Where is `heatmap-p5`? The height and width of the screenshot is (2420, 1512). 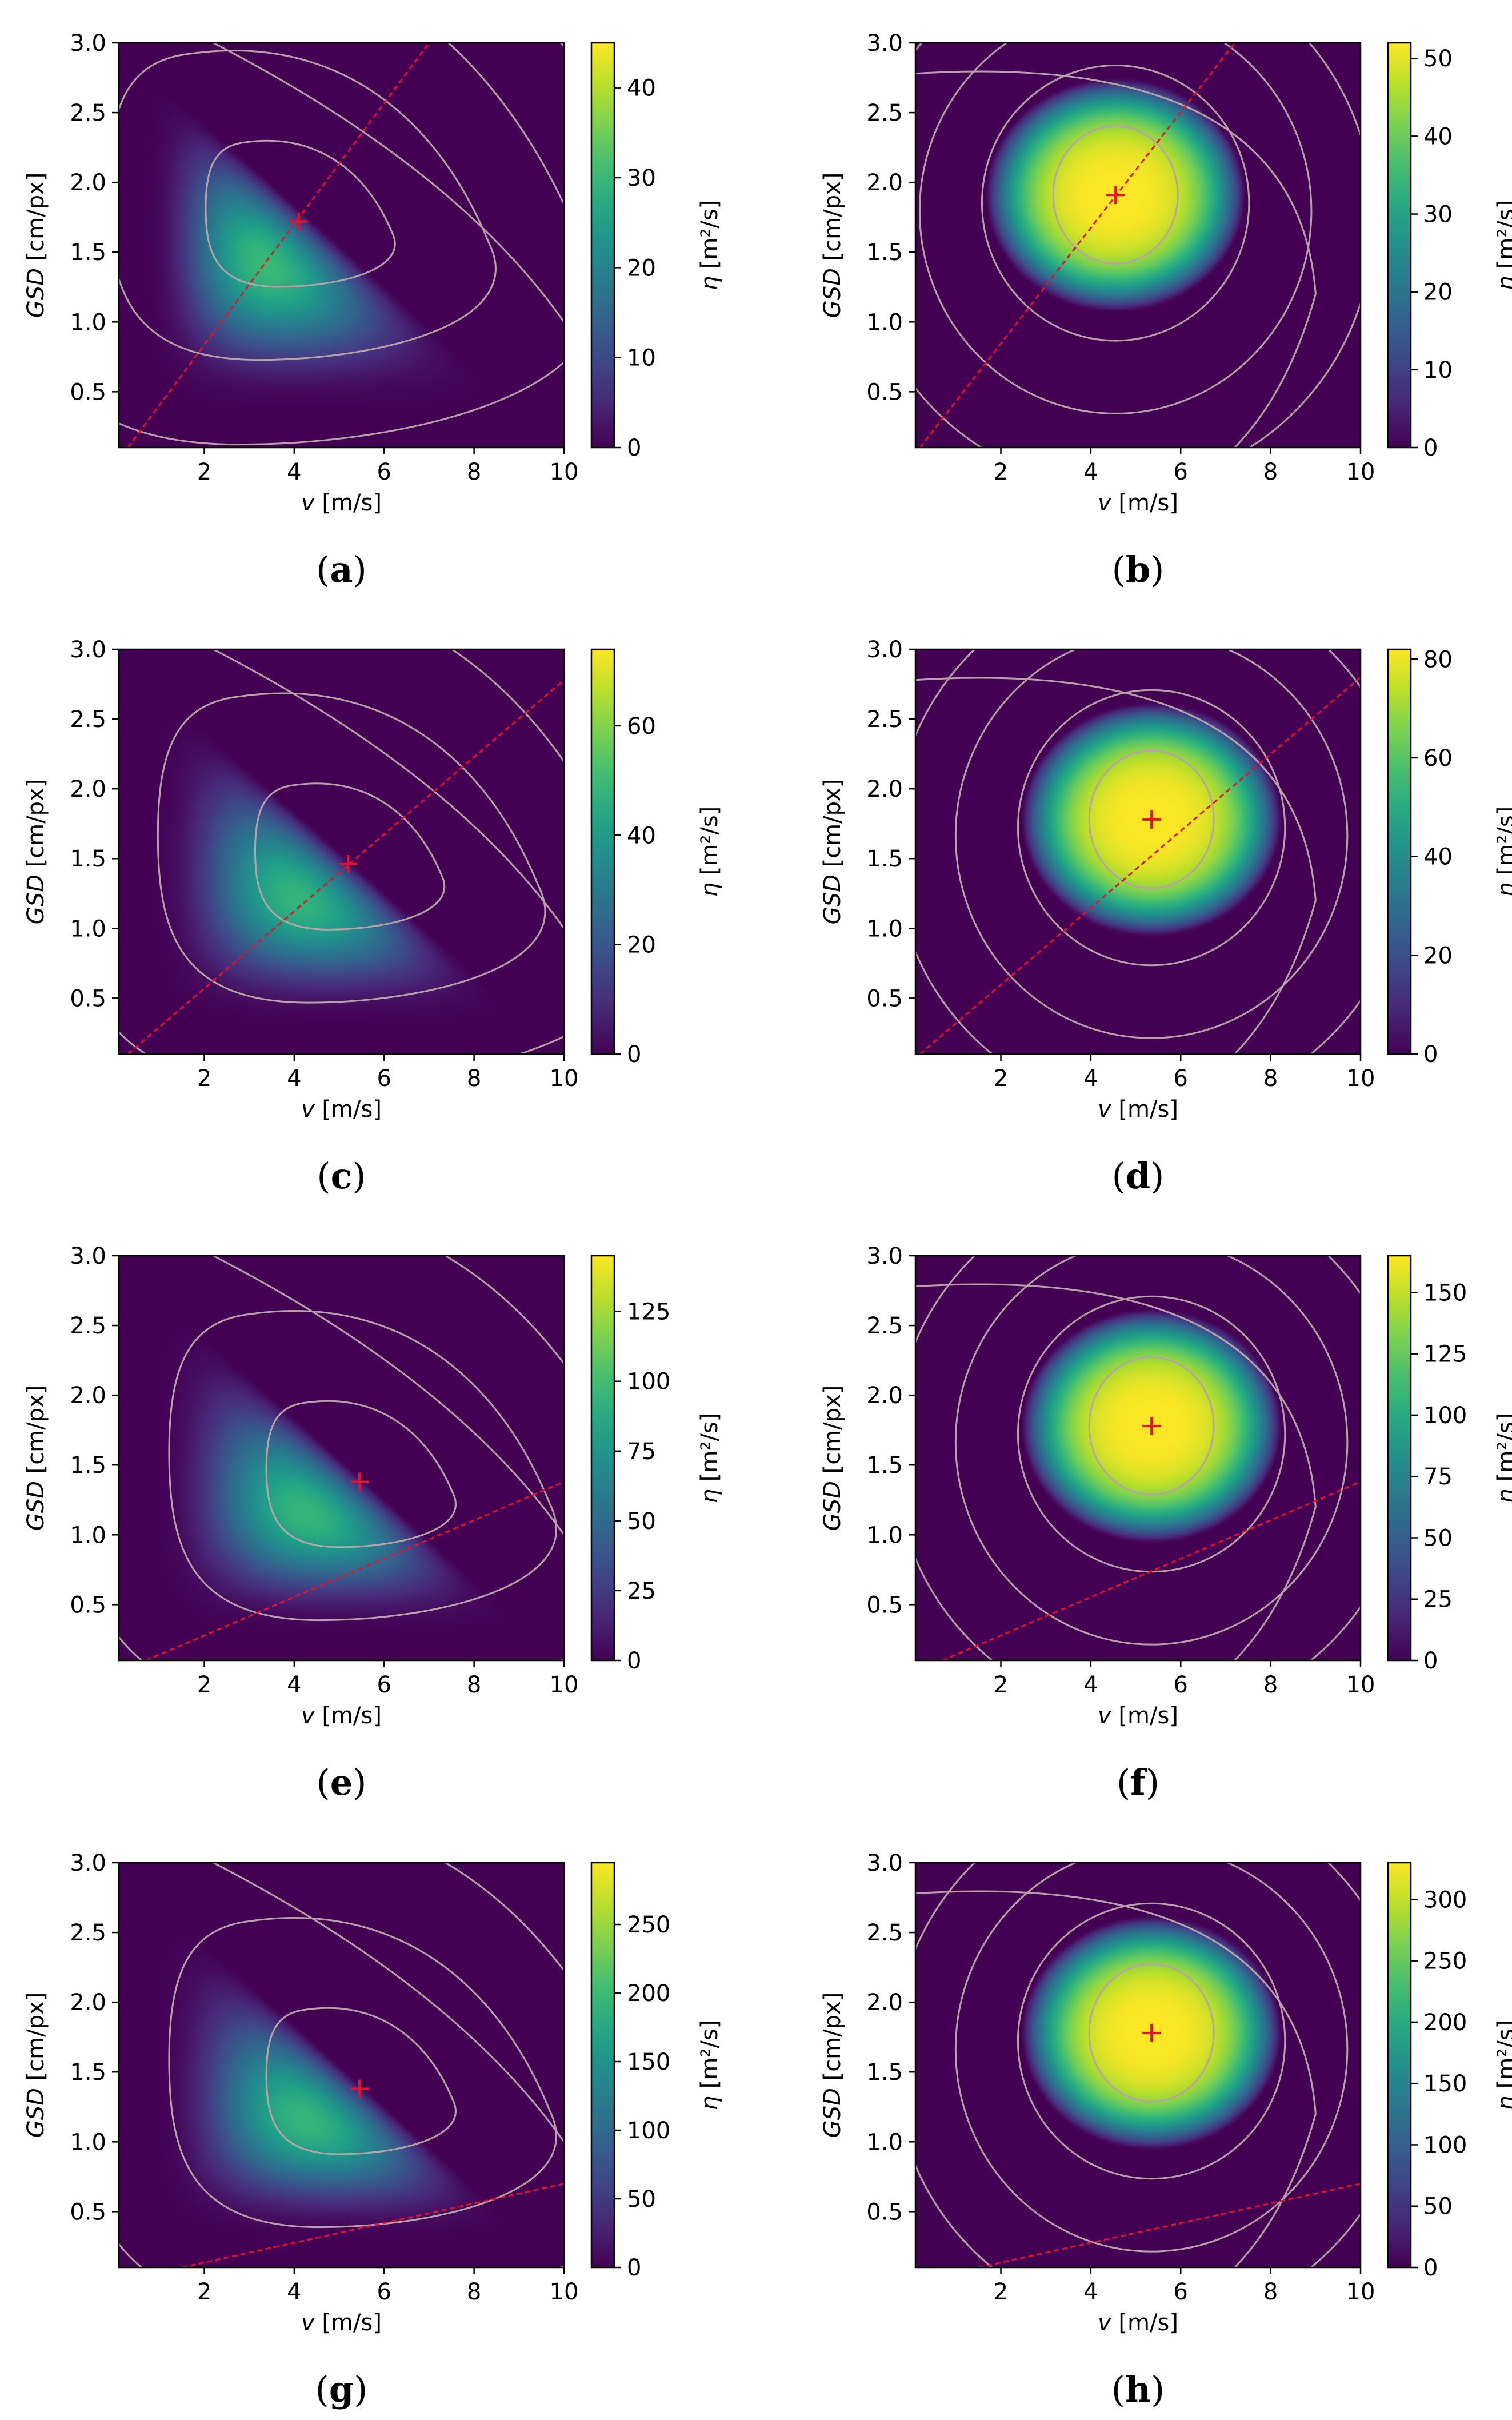
heatmap-p5 is located at coordinates (1138, 1458).